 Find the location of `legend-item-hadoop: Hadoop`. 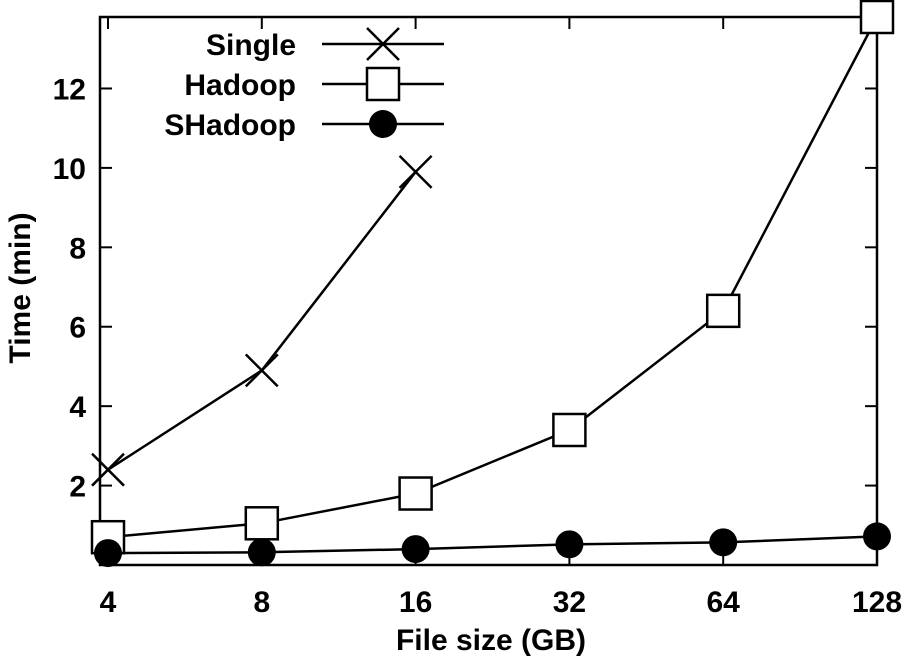

legend-item-hadoop: Hadoop is located at coordinates (314, 84).